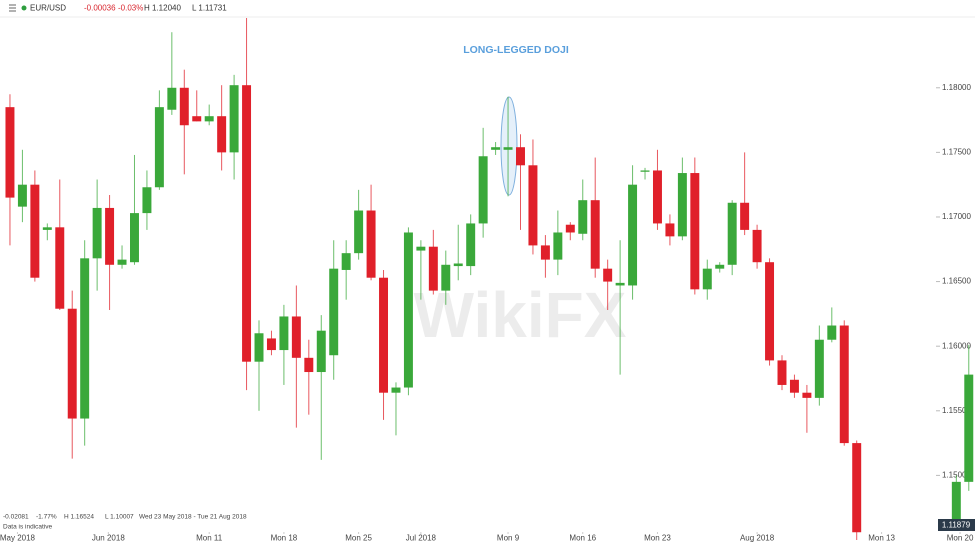 The height and width of the screenshot is (544, 975). Describe the element at coordinates (28, 527) in the screenshot. I see `footer-note: Data is indicative` at that location.